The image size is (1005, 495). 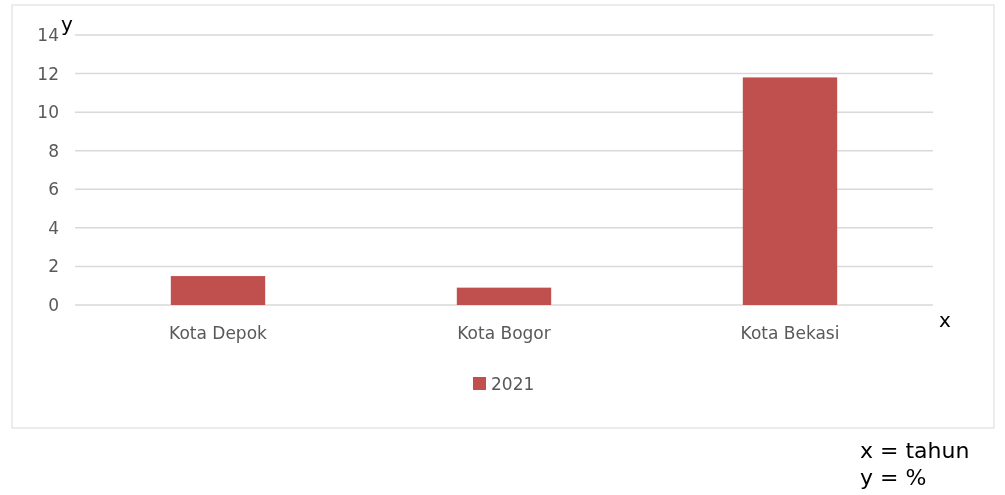 What do you see at coordinates (67, 24) in the screenshot?
I see `y-axis-title: y` at bounding box center [67, 24].